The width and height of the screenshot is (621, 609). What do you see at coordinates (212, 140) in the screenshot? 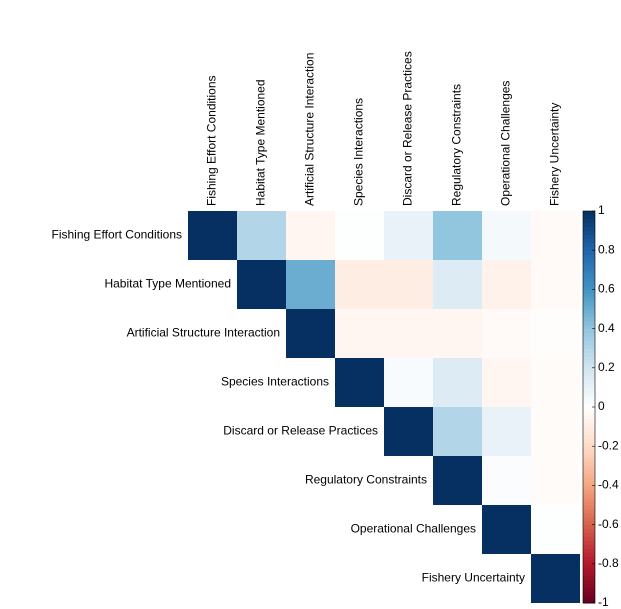
I see `column-label: Fishing Effort Conditions` at bounding box center [212, 140].